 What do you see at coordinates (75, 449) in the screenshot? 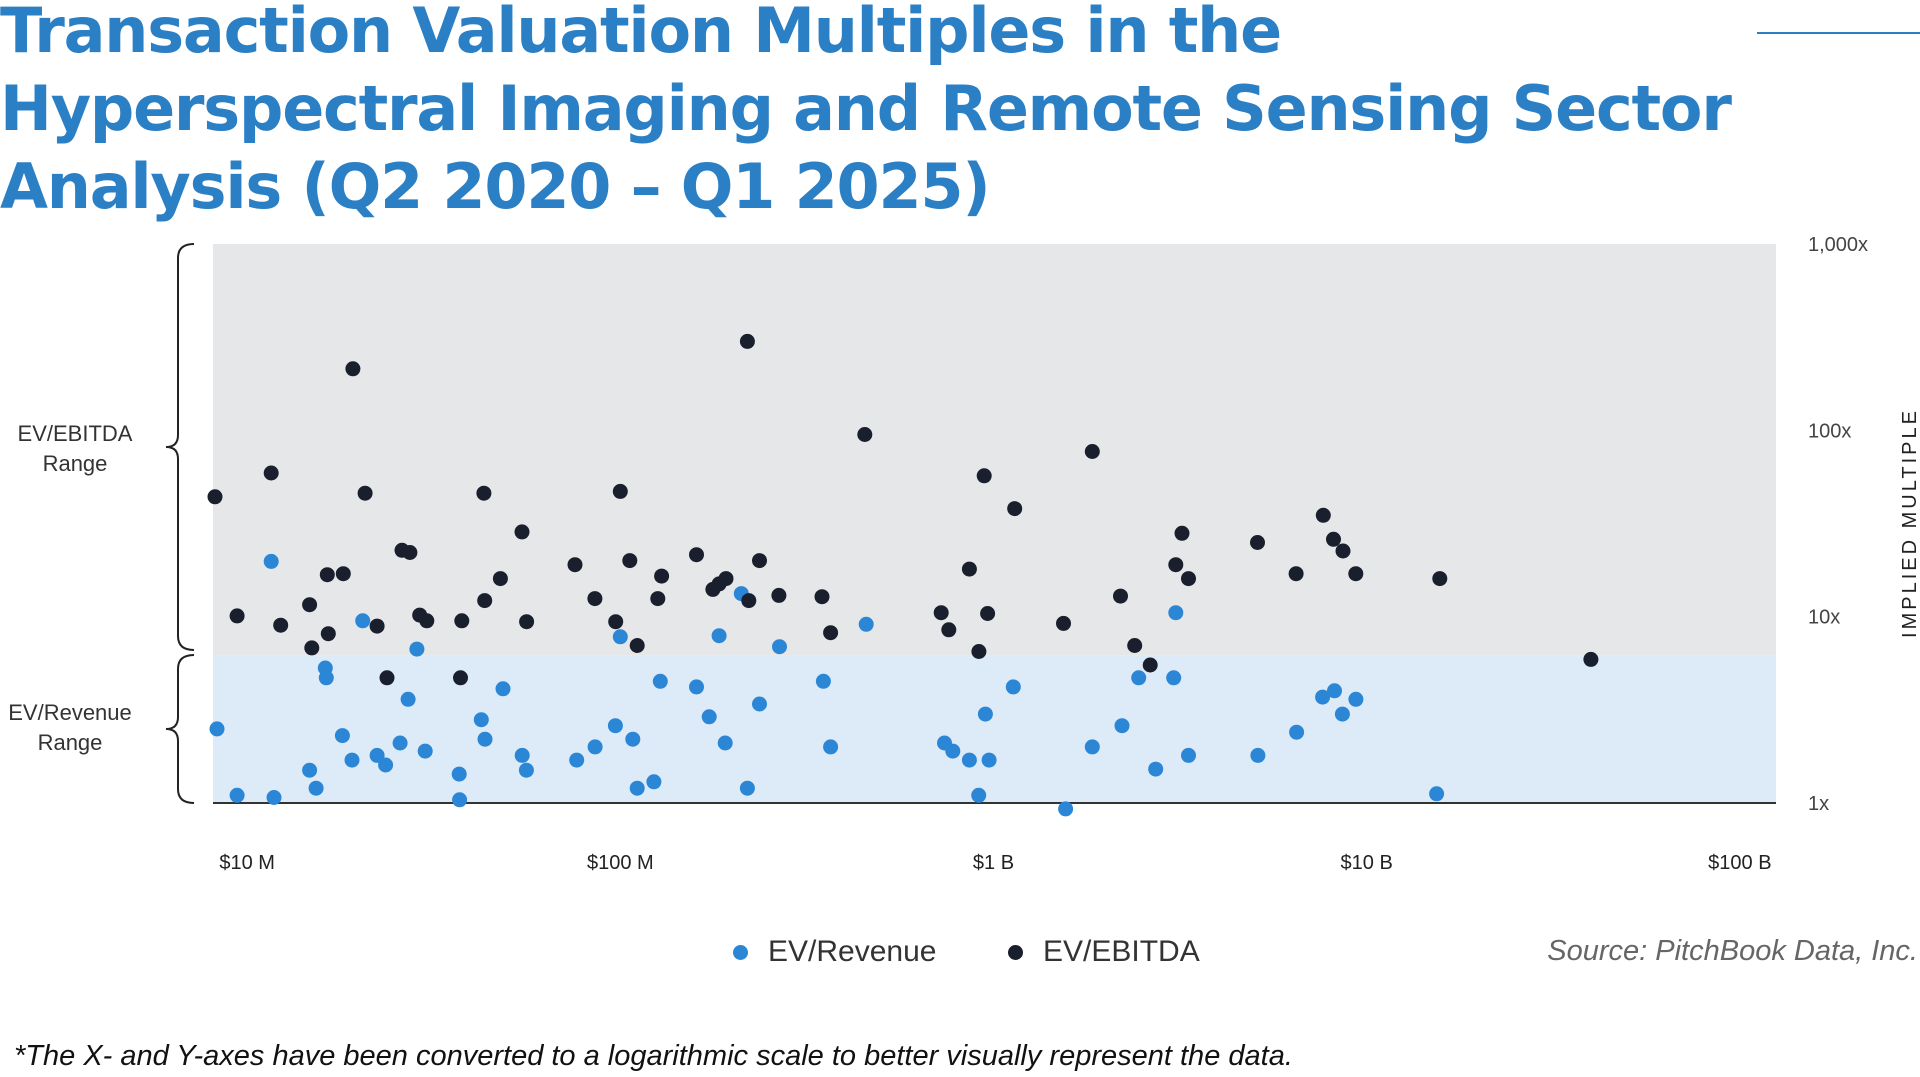
I see `ebitda-range-label: EV/EBITDA Range` at bounding box center [75, 449].